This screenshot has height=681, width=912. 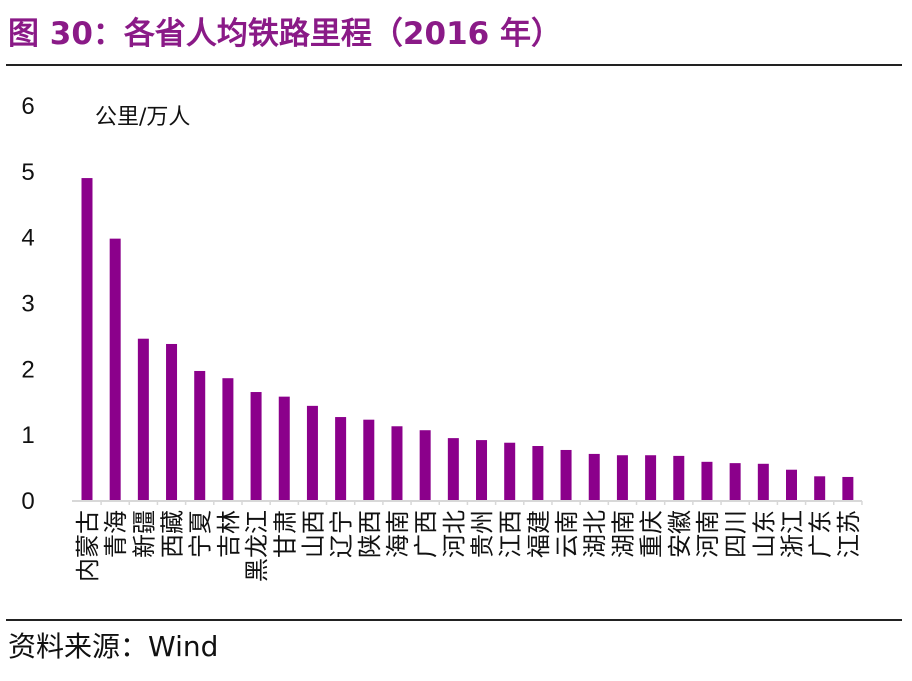 What do you see at coordinates (370, 534) in the screenshot?
I see `x-tick-label: 陕西` at bounding box center [370, 534].